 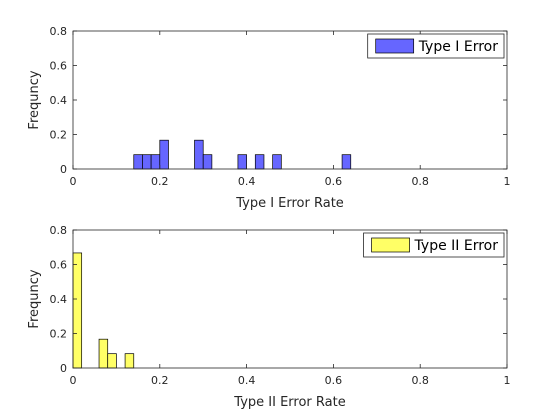 I want to click on x-axis-label: Type I Error Rate, so click(x=289, y=203).